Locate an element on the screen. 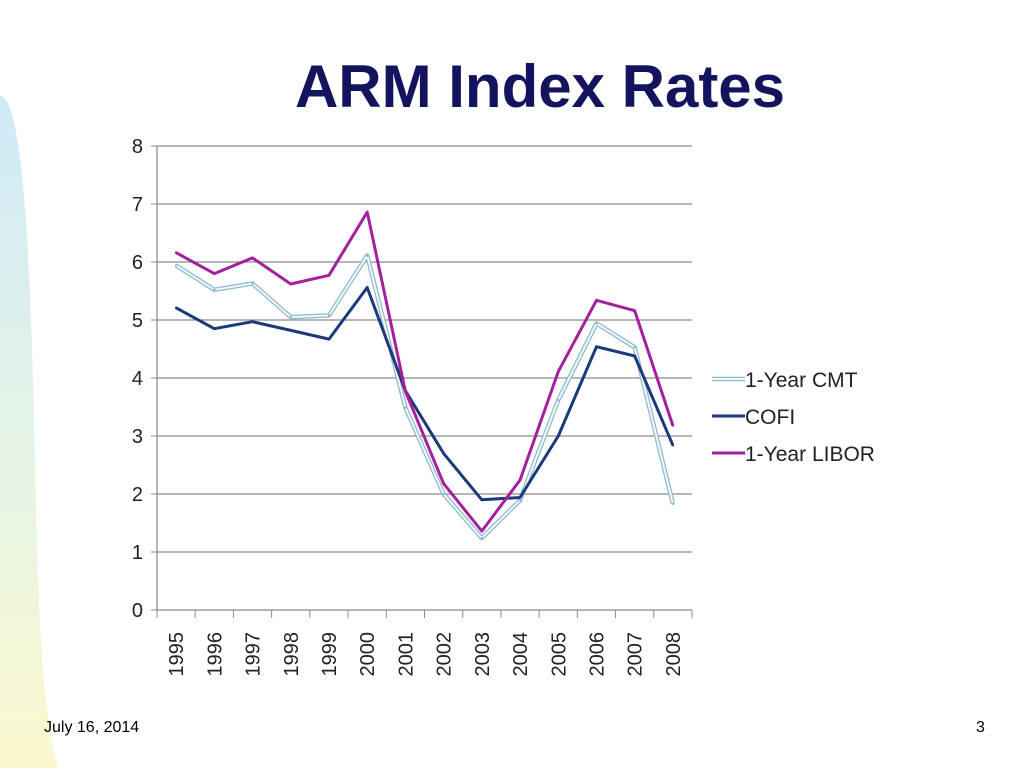 This screenshot has height=768, width=1024. y-tick-label: 3 is located at coordinates (137, 437).